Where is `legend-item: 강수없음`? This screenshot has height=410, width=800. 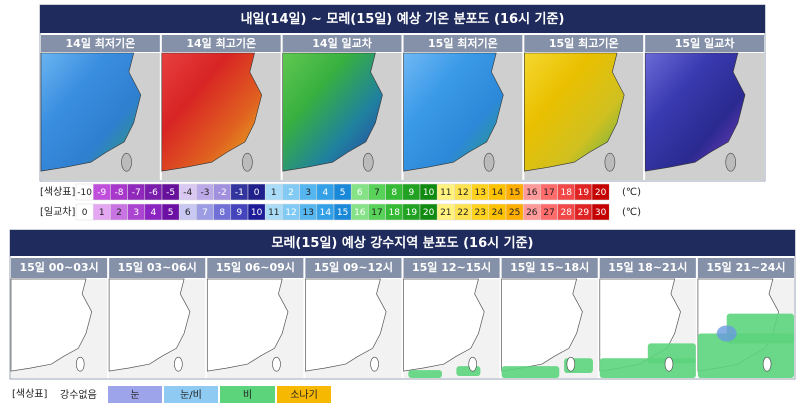
legend-item: 강수없음 is located at coordinates (78, 394).